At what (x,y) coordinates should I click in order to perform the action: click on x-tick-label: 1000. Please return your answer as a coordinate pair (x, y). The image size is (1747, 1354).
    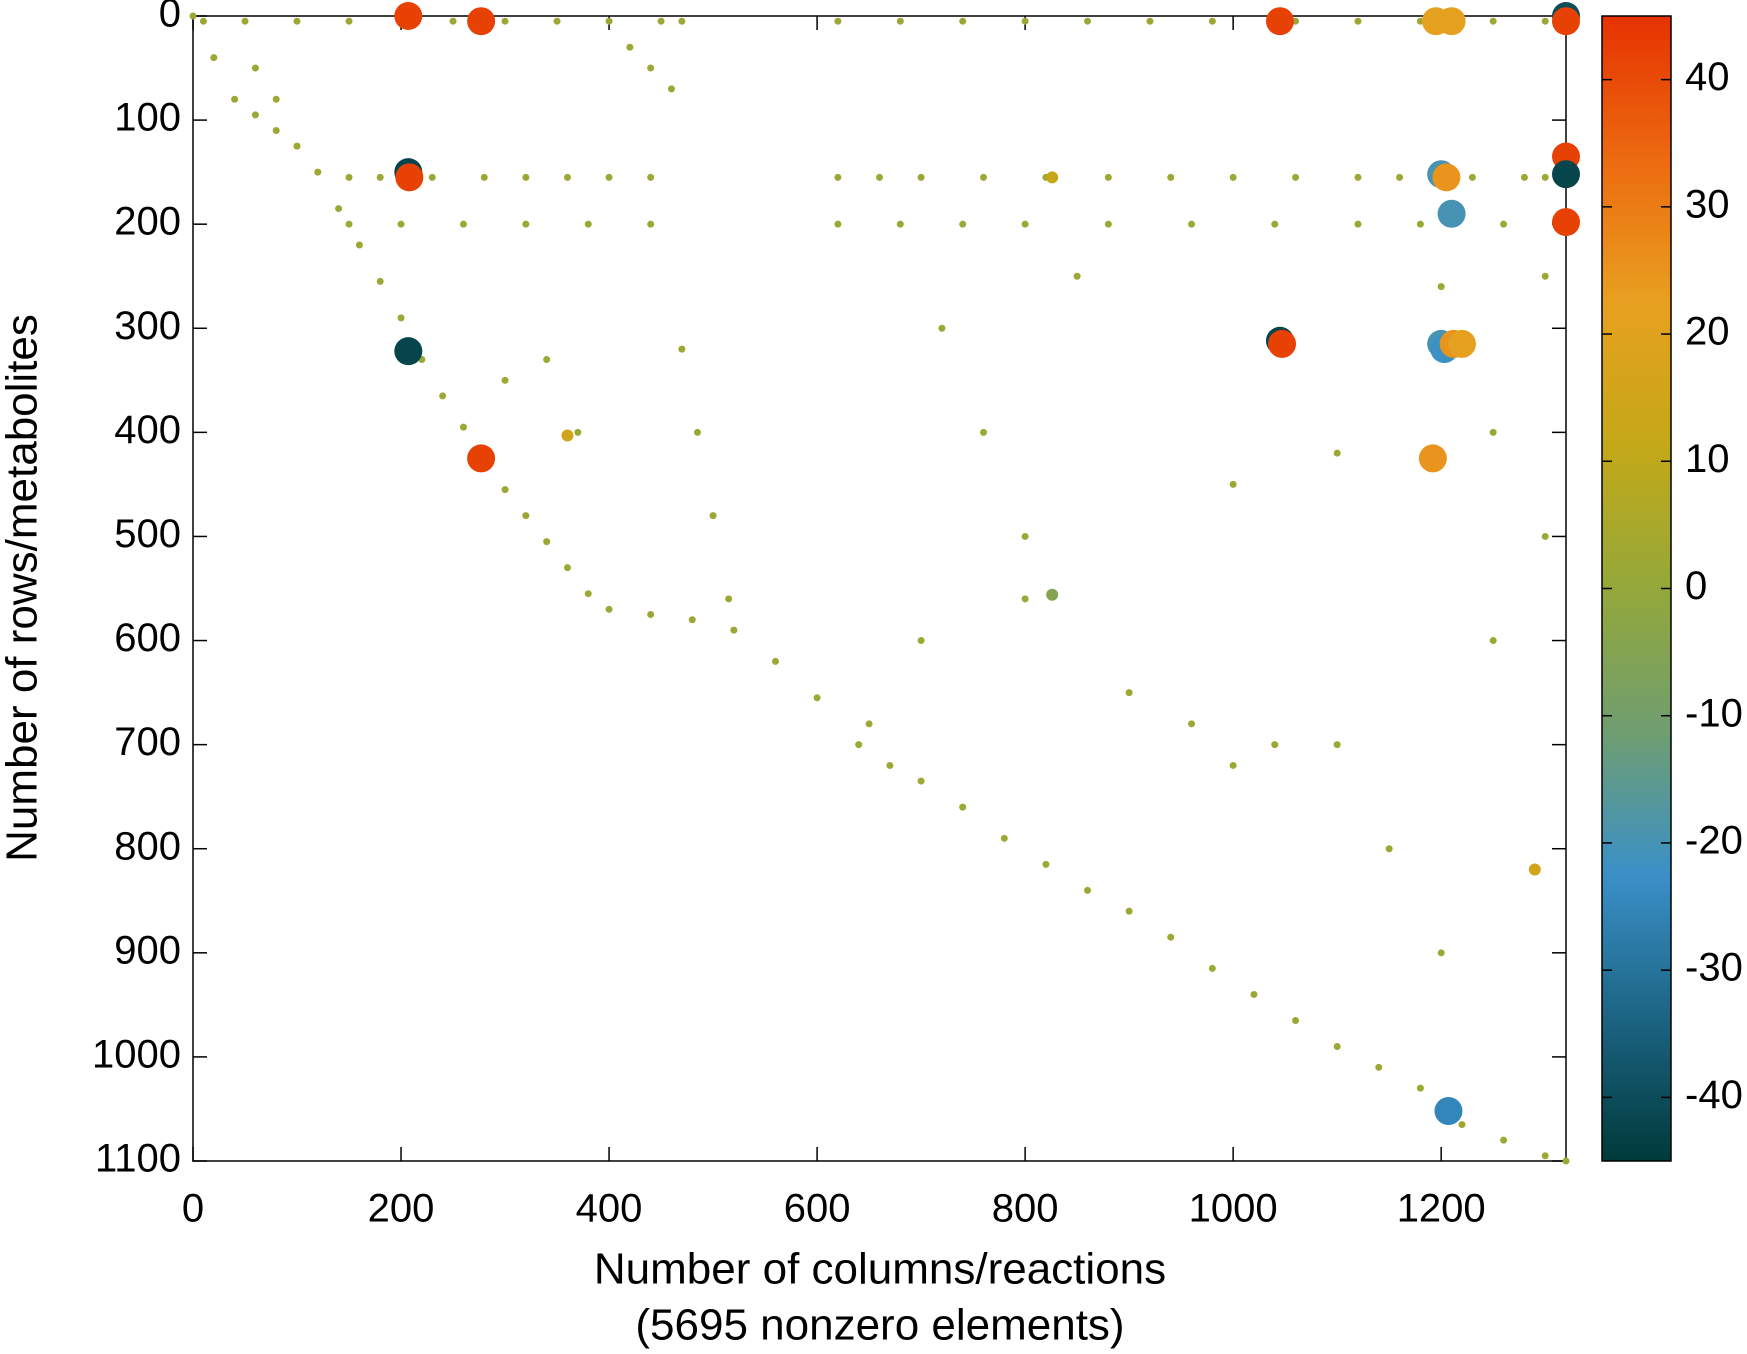
    Looking at the image, I should click on (1233, 1209).